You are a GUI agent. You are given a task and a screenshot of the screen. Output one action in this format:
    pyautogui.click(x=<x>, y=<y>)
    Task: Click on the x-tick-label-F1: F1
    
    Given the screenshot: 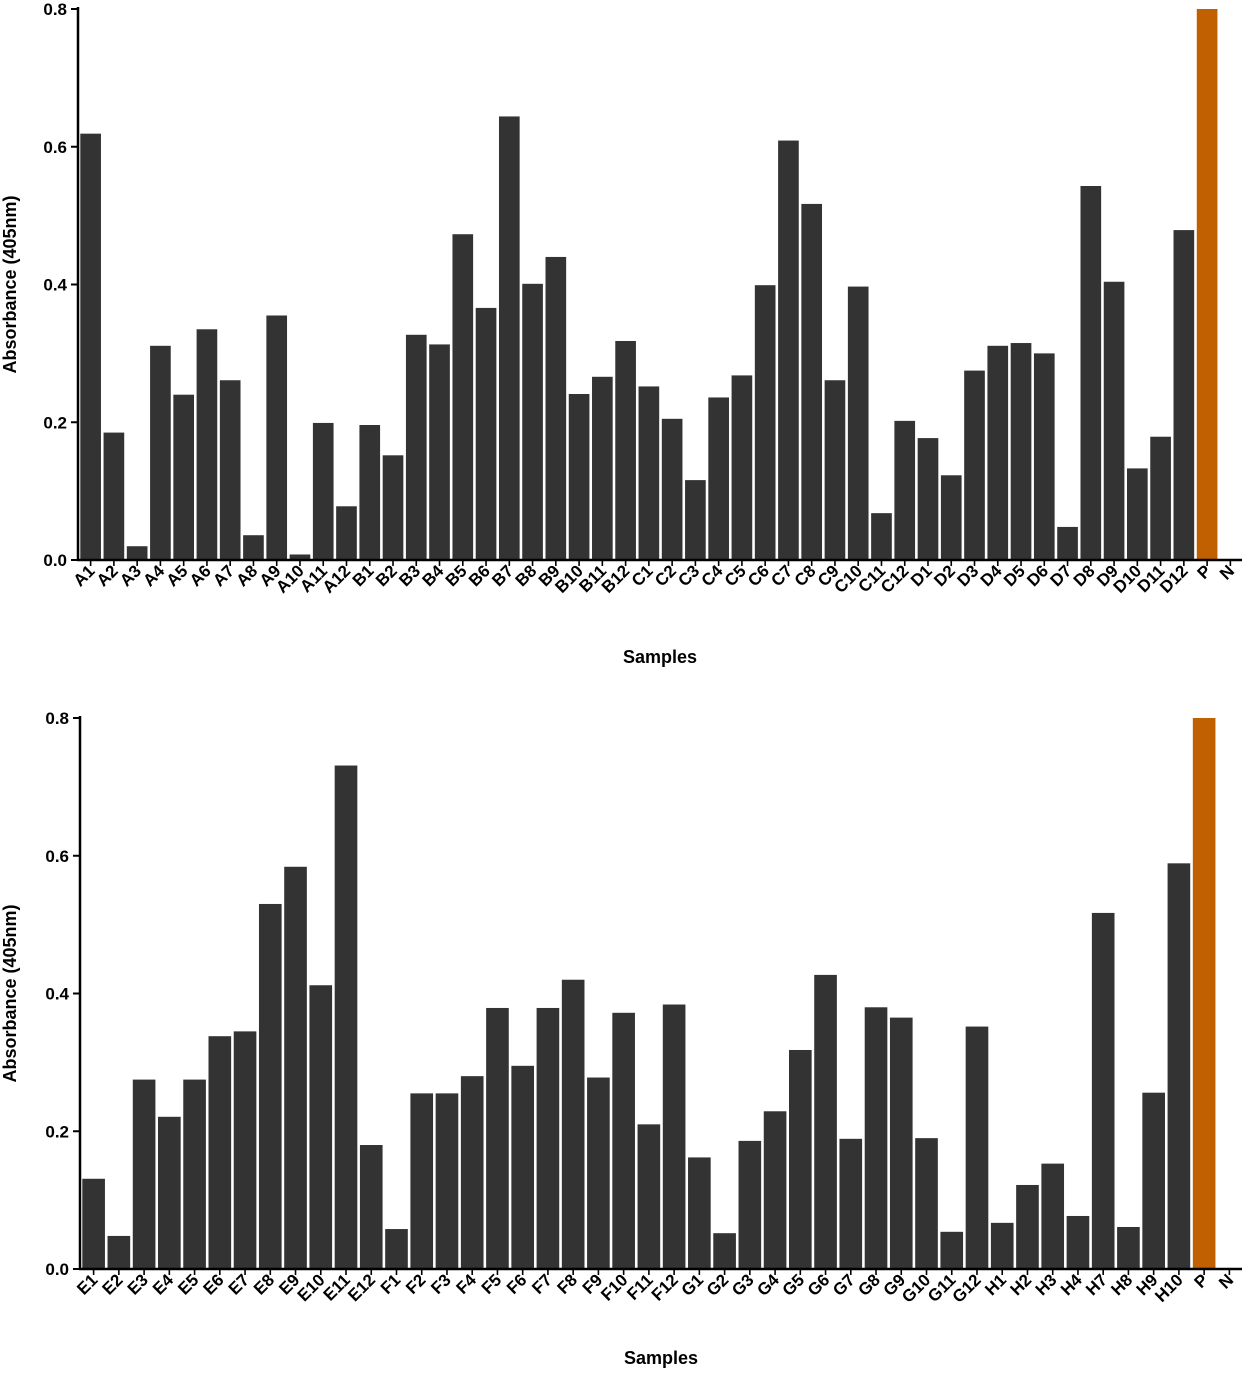 What is the action you would take?
    pyautogui.click(x=390, y=1283)
    